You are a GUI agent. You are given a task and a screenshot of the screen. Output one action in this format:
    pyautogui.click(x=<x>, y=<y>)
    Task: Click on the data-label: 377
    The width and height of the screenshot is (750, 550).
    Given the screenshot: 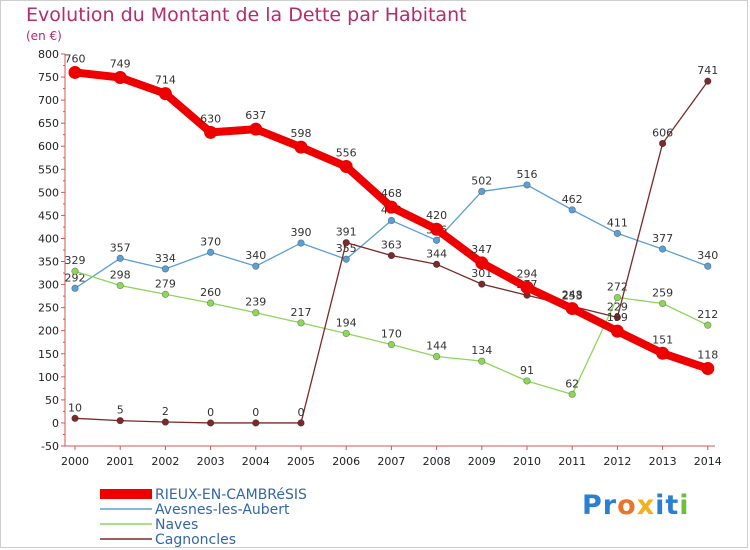 What is the action you would take?
    pyautogui.click(x=662, y=238)
    